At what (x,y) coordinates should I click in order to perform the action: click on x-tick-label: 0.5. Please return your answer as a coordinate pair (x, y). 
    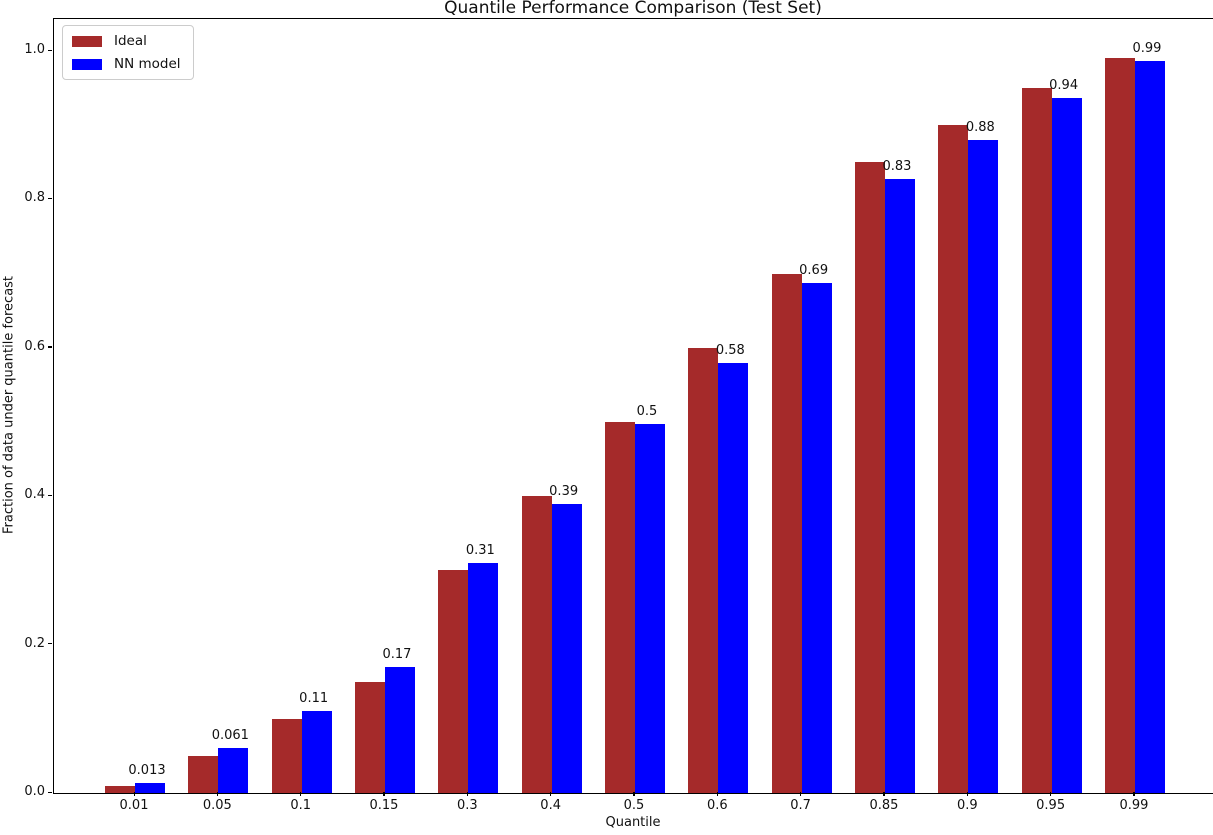
    Looking at the image, I should click on (634, 805).